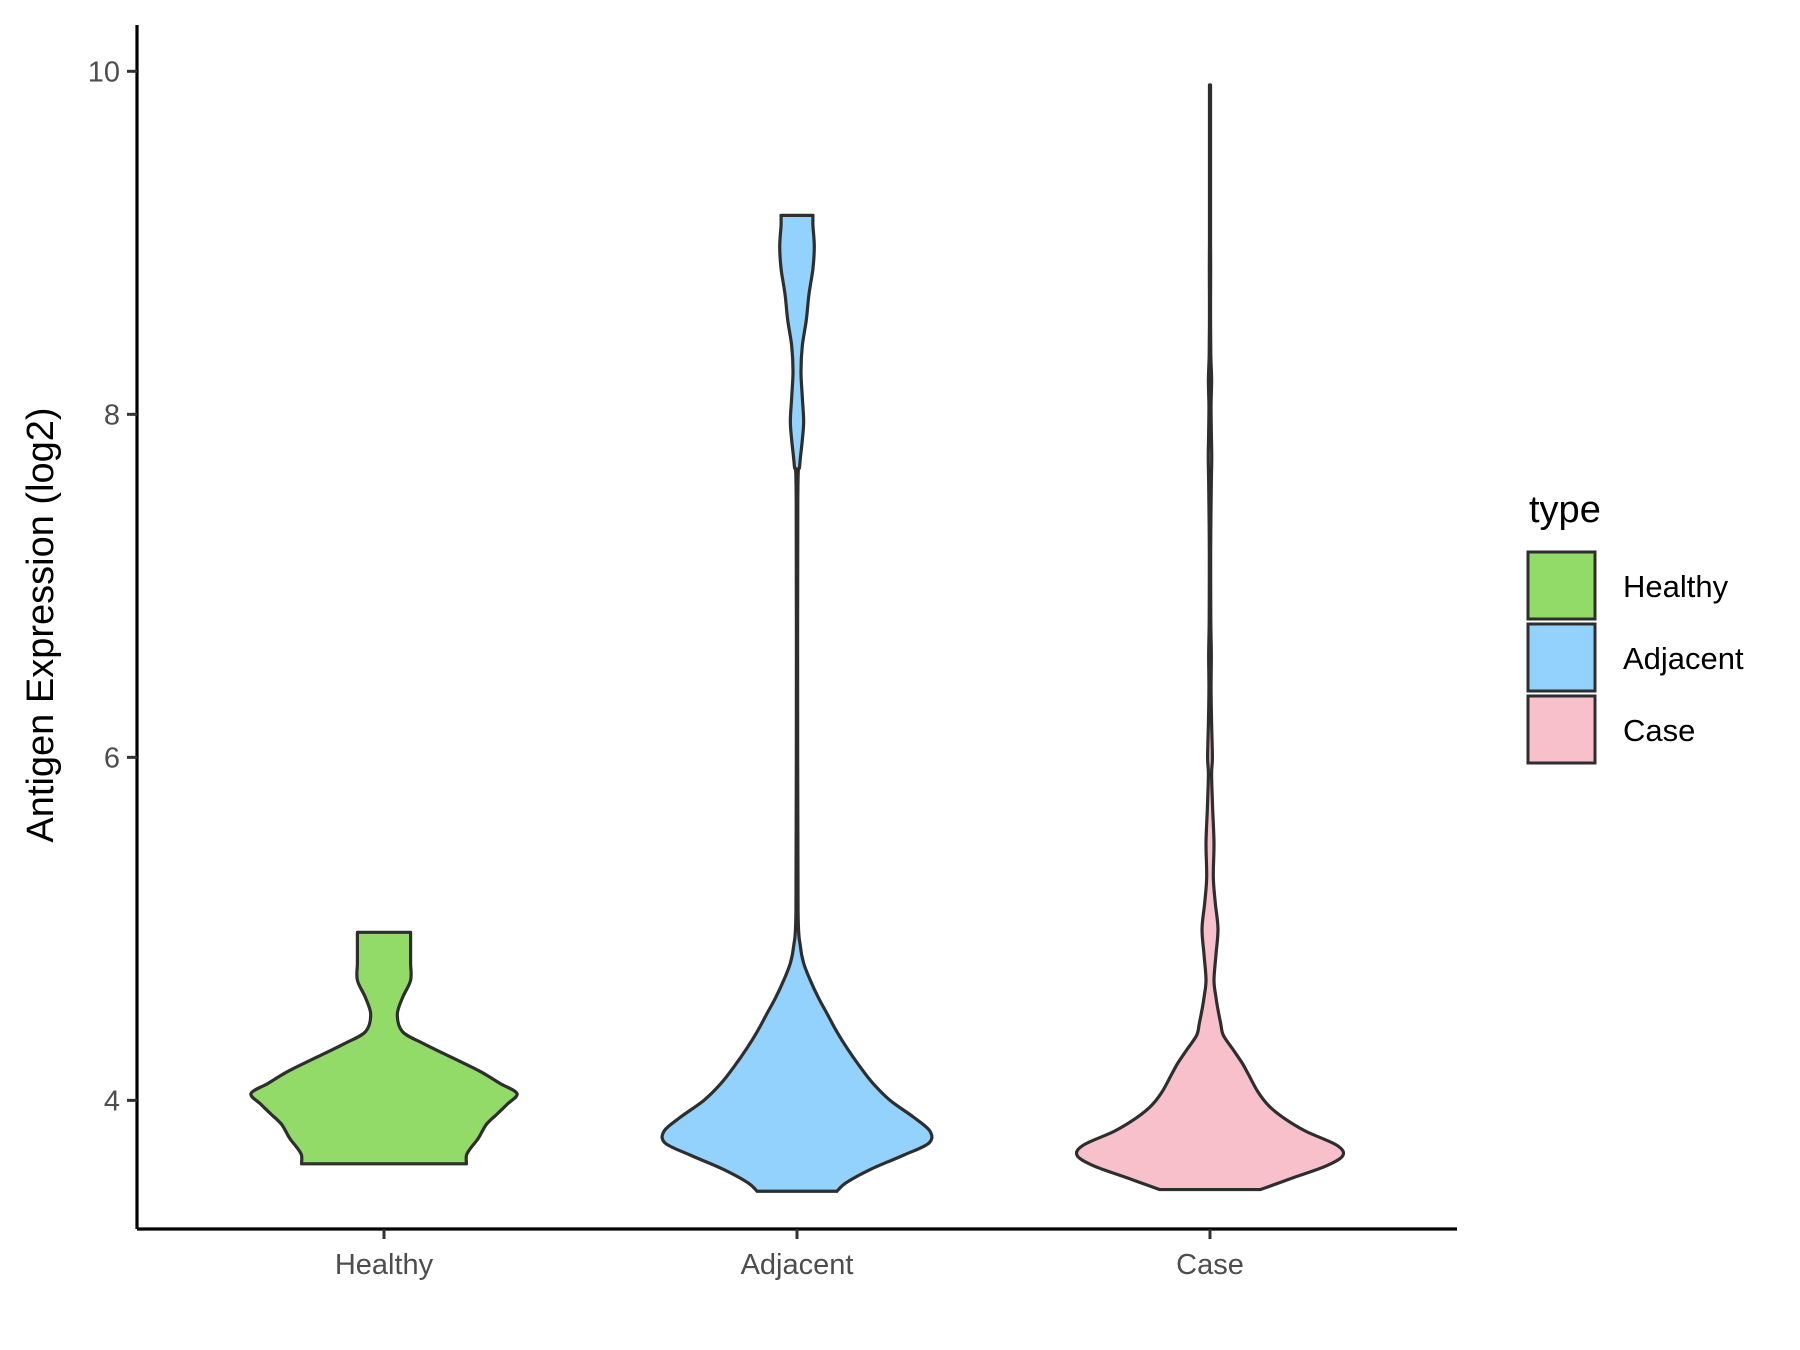 The image size is (1800, 1350). Describe the element at coordinates (797, 703) in the screenshot. I see `violin-adjacent` at that location.